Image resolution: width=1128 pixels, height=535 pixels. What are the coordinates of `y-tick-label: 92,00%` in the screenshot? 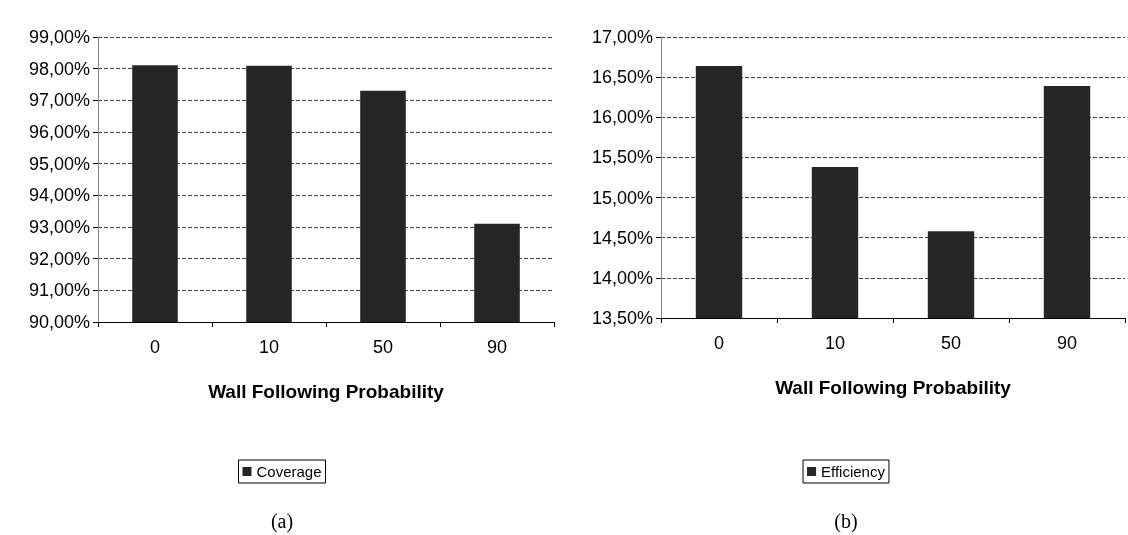 It's located at (59, 258).